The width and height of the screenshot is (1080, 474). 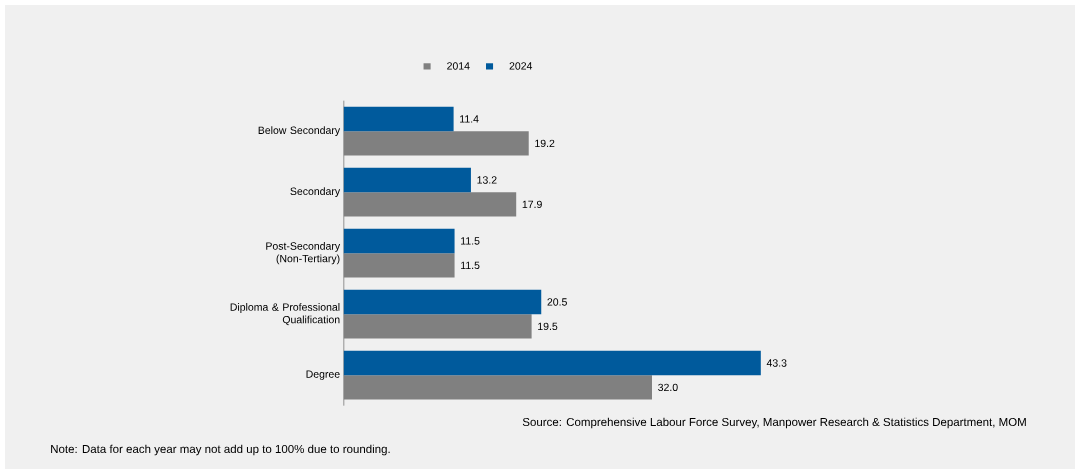 What do you see at coordinates (303, 253) in the screenshot?
I see `y-tick-label: Post-Secondary (Non-Tertiary)` at bounding box center [303, 253].